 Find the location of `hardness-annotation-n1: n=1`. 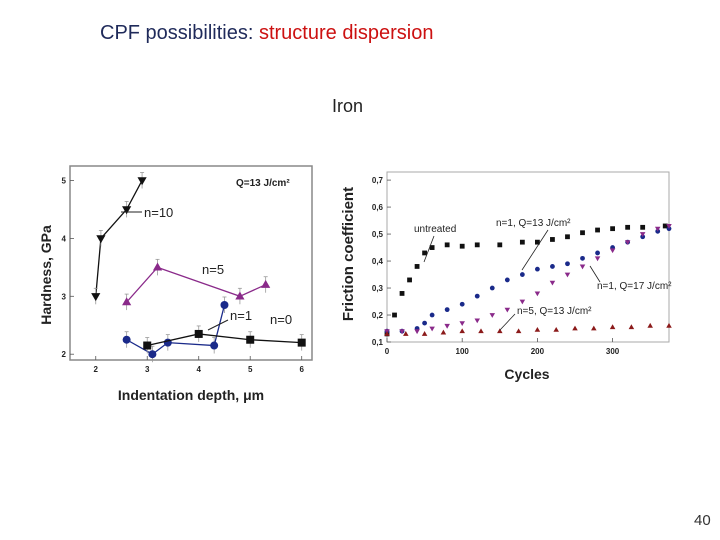

hardness-annotation-n1: n=1 is located at coordinates (241, 315).